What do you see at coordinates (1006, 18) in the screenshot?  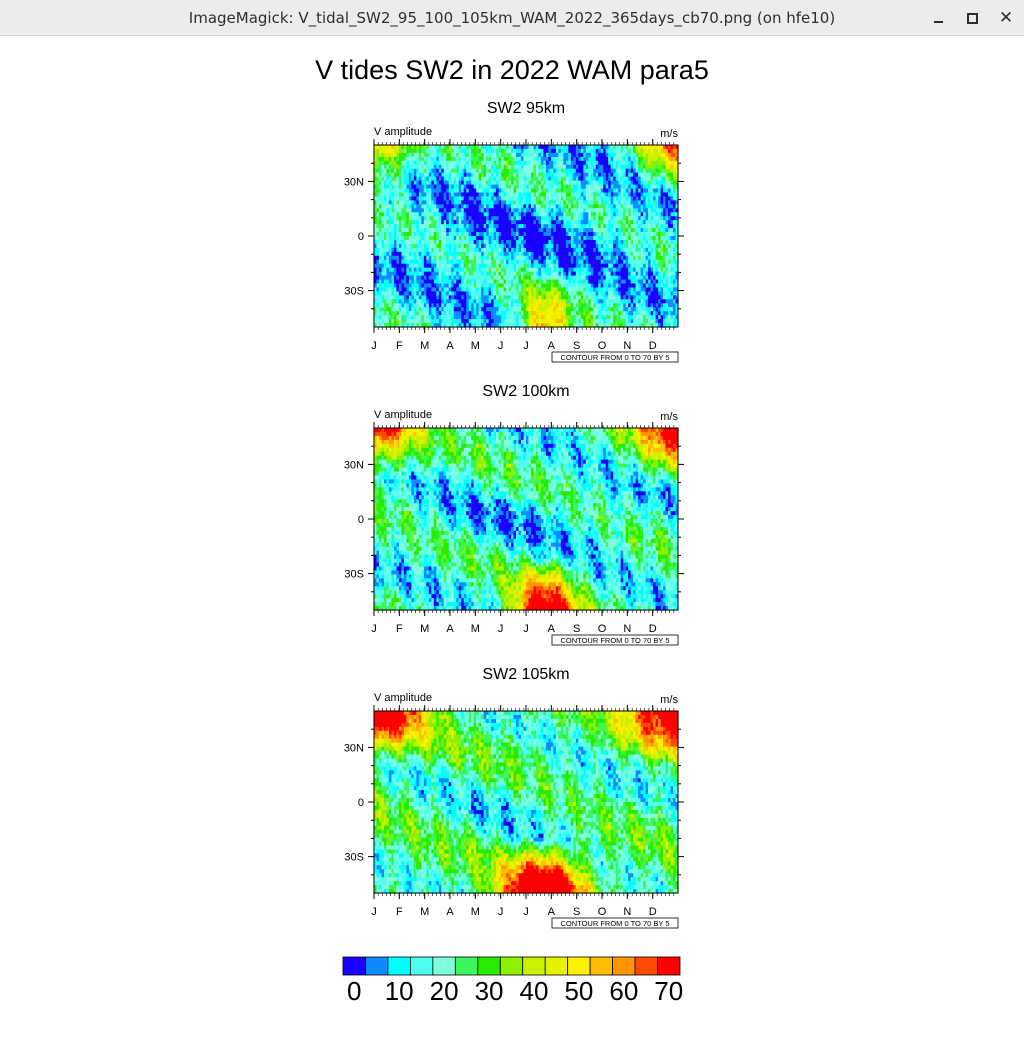 I see `close-button: ✕` at bounding box center [1006, 18].